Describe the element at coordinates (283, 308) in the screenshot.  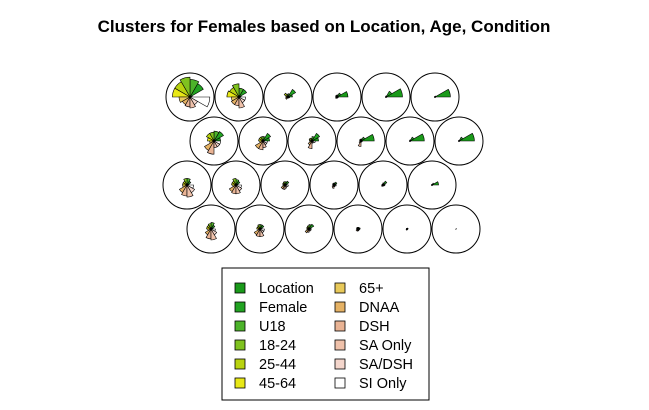
I see `legend-label: Female` at that location.